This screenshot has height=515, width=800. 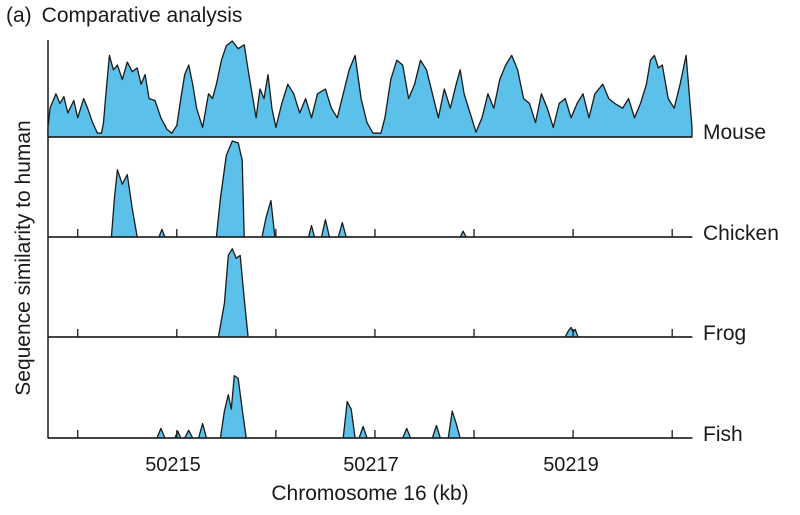 I want to click on chart-title: (a) Comparative analysis, so click(x=124, y=16).